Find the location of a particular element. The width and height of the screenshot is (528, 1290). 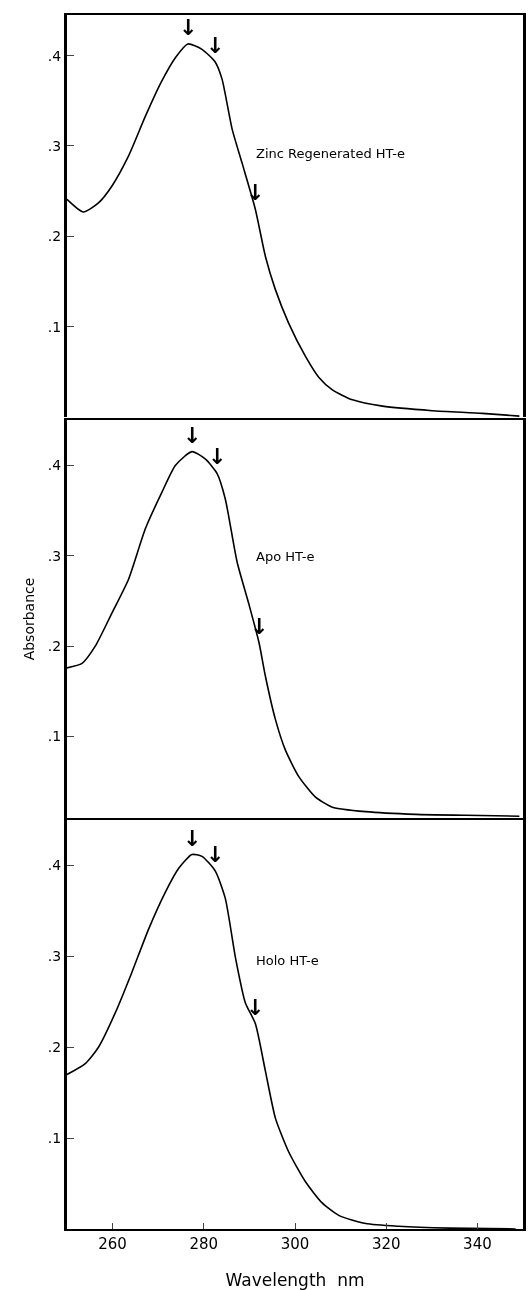

series-label: Apo HT-e is located at coordinates (285, 556).